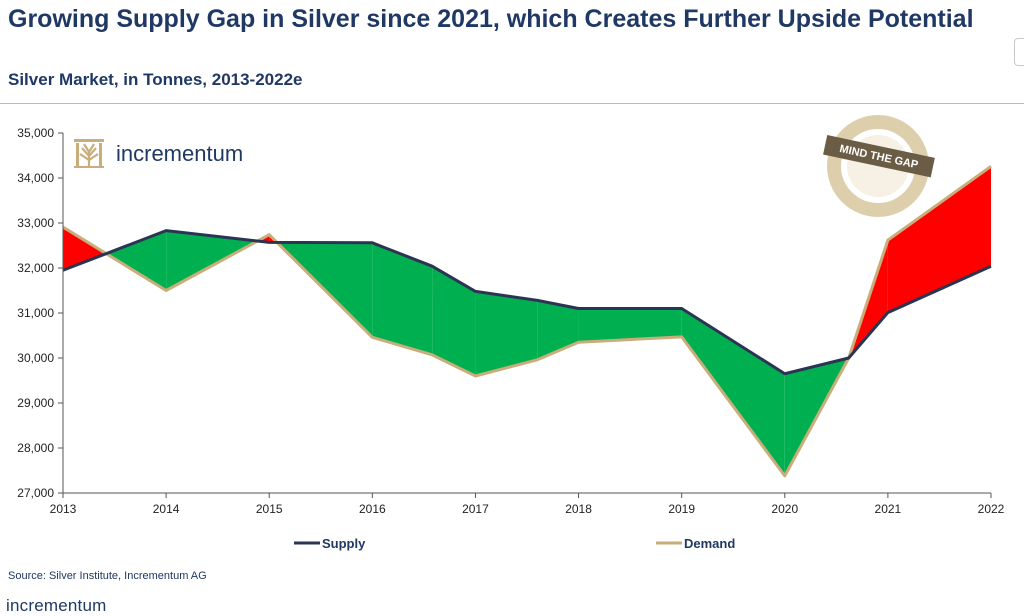 The image size is (1024, 616). I want to click on edge-tab, so click(1019, 52).